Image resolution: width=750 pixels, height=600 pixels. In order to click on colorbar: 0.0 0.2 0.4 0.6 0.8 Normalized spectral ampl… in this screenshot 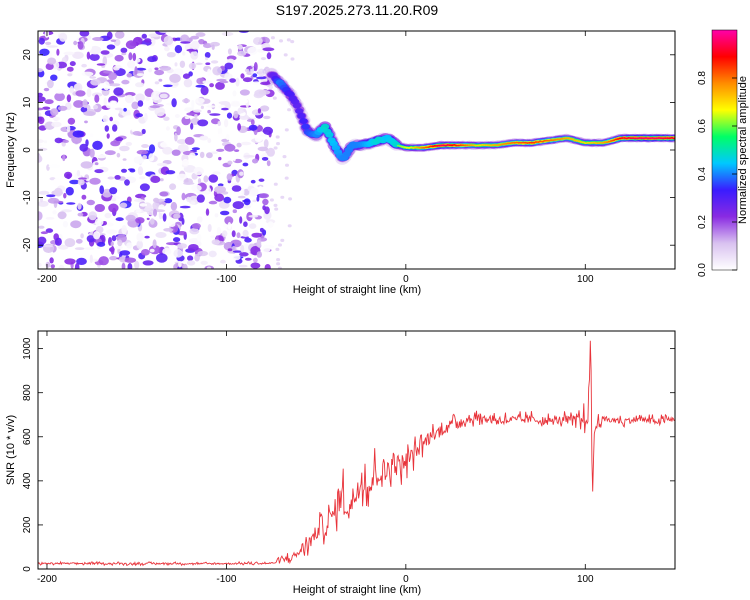, I will do `click(723, 153)`.